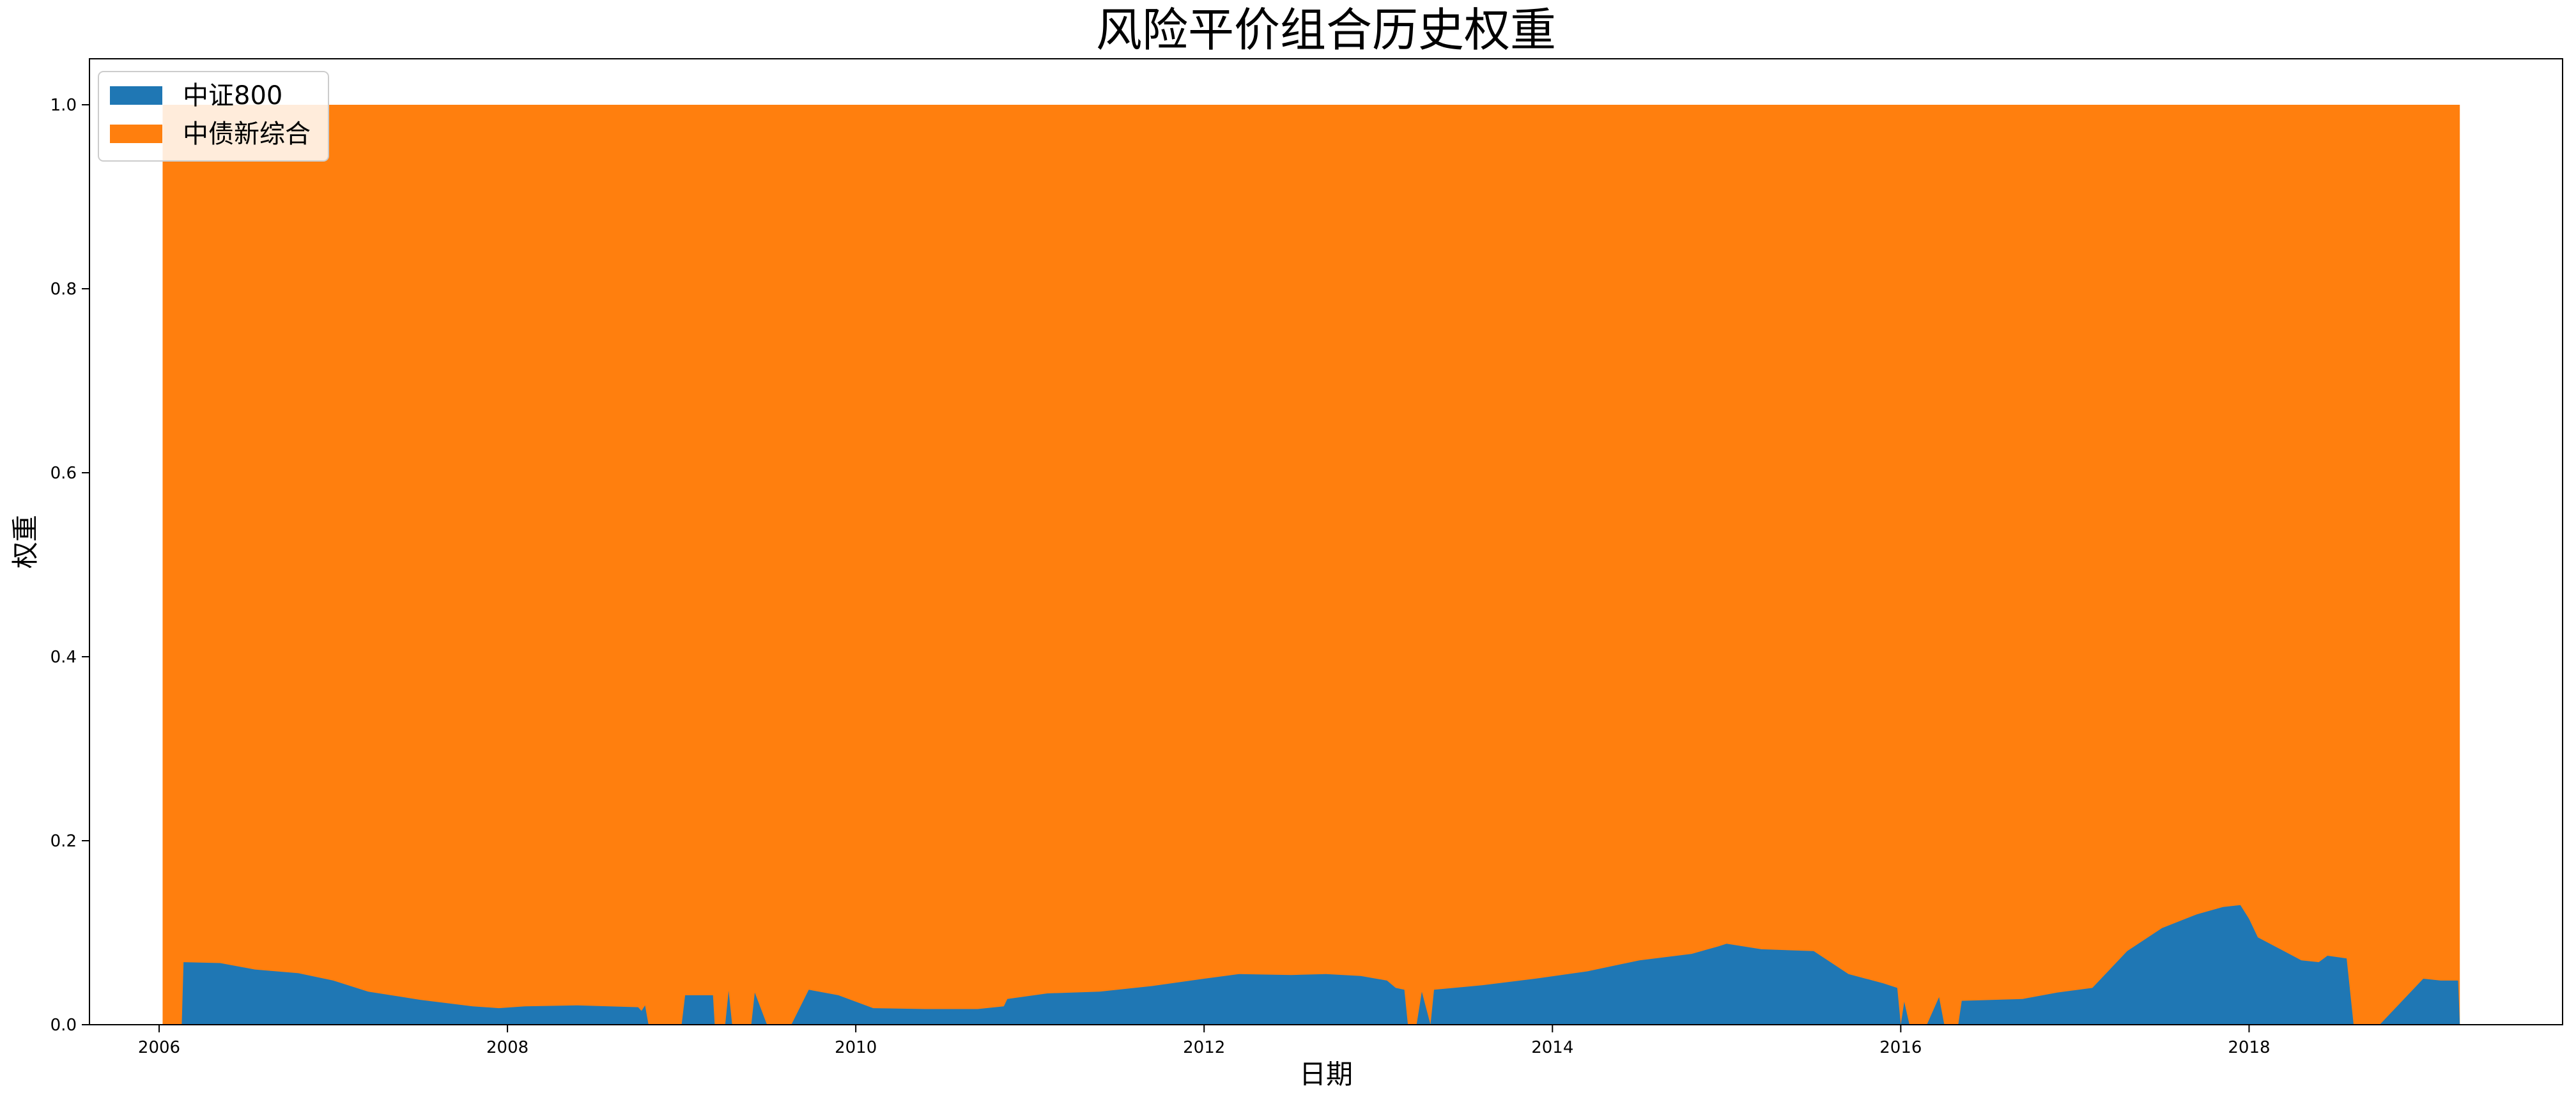  What do you see at coordinates (63, 657) in the screenshot?
I see `y-tick-label: 0.4` at bounding box center [63, 657].